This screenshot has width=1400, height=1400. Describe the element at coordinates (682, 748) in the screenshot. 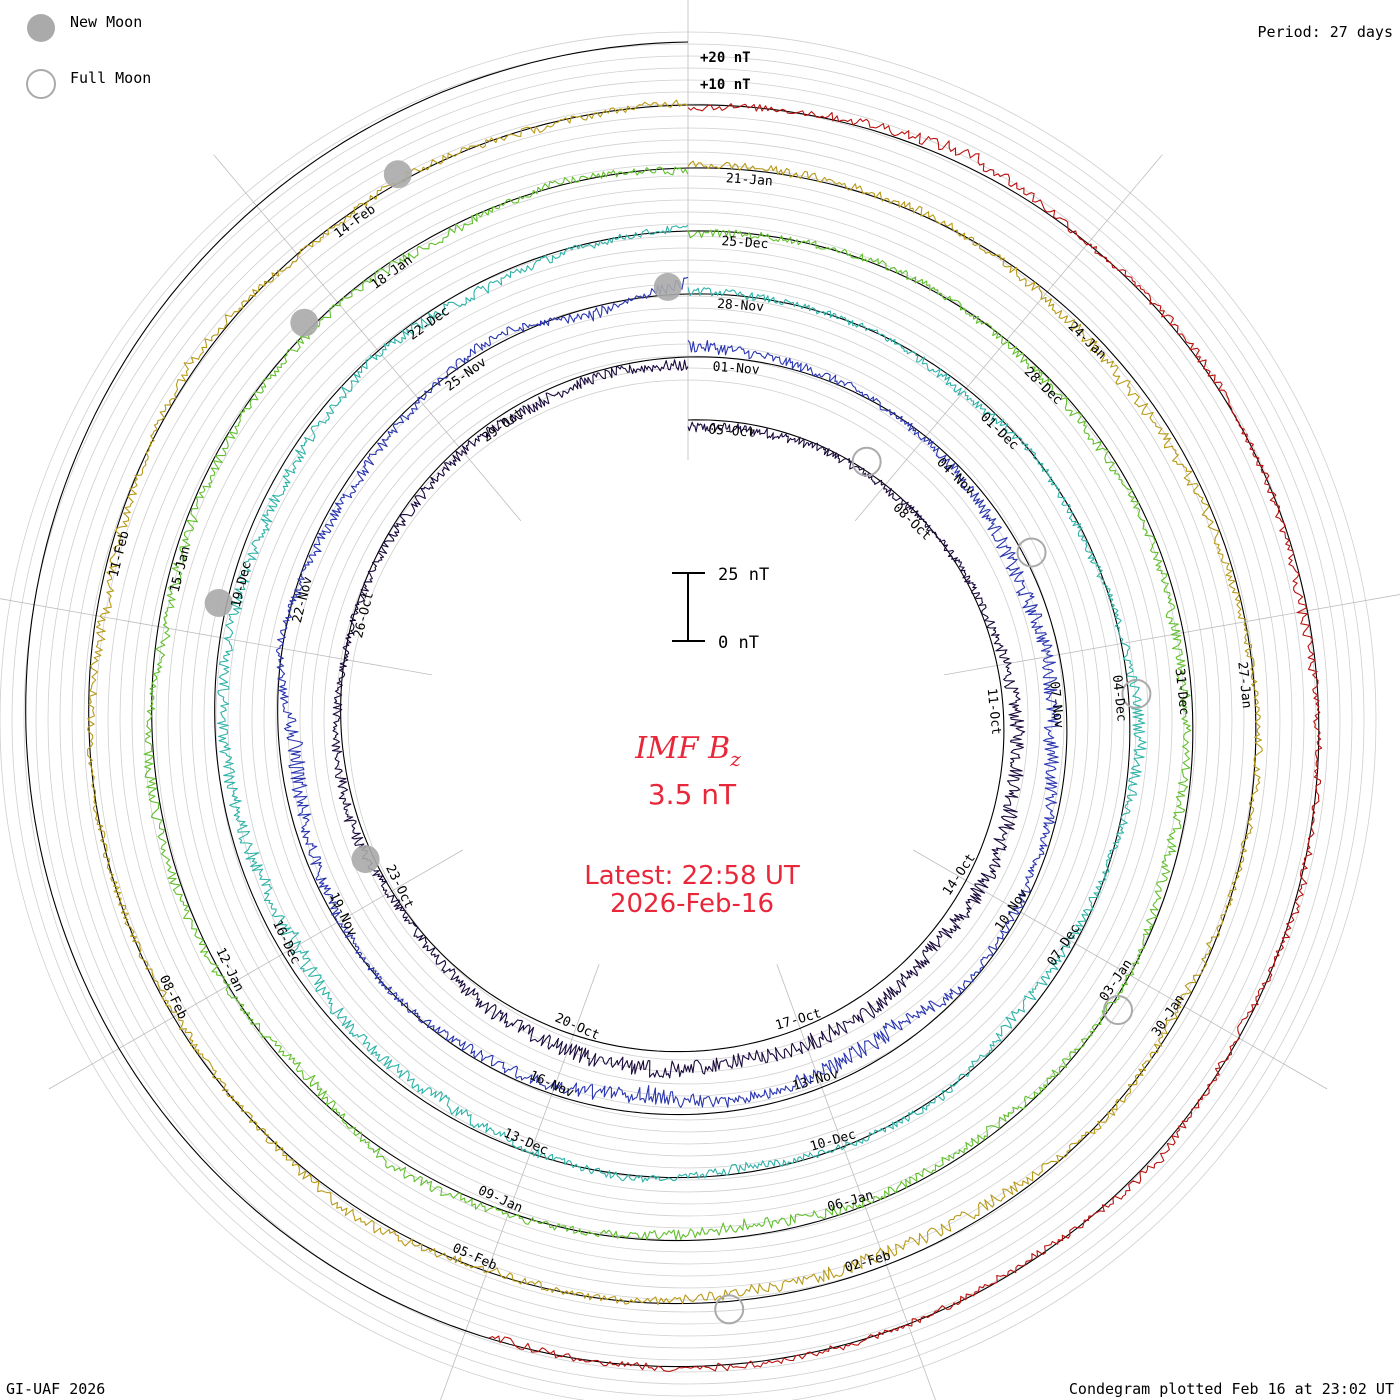

I see `chart-title-main: IMF B` at that location.